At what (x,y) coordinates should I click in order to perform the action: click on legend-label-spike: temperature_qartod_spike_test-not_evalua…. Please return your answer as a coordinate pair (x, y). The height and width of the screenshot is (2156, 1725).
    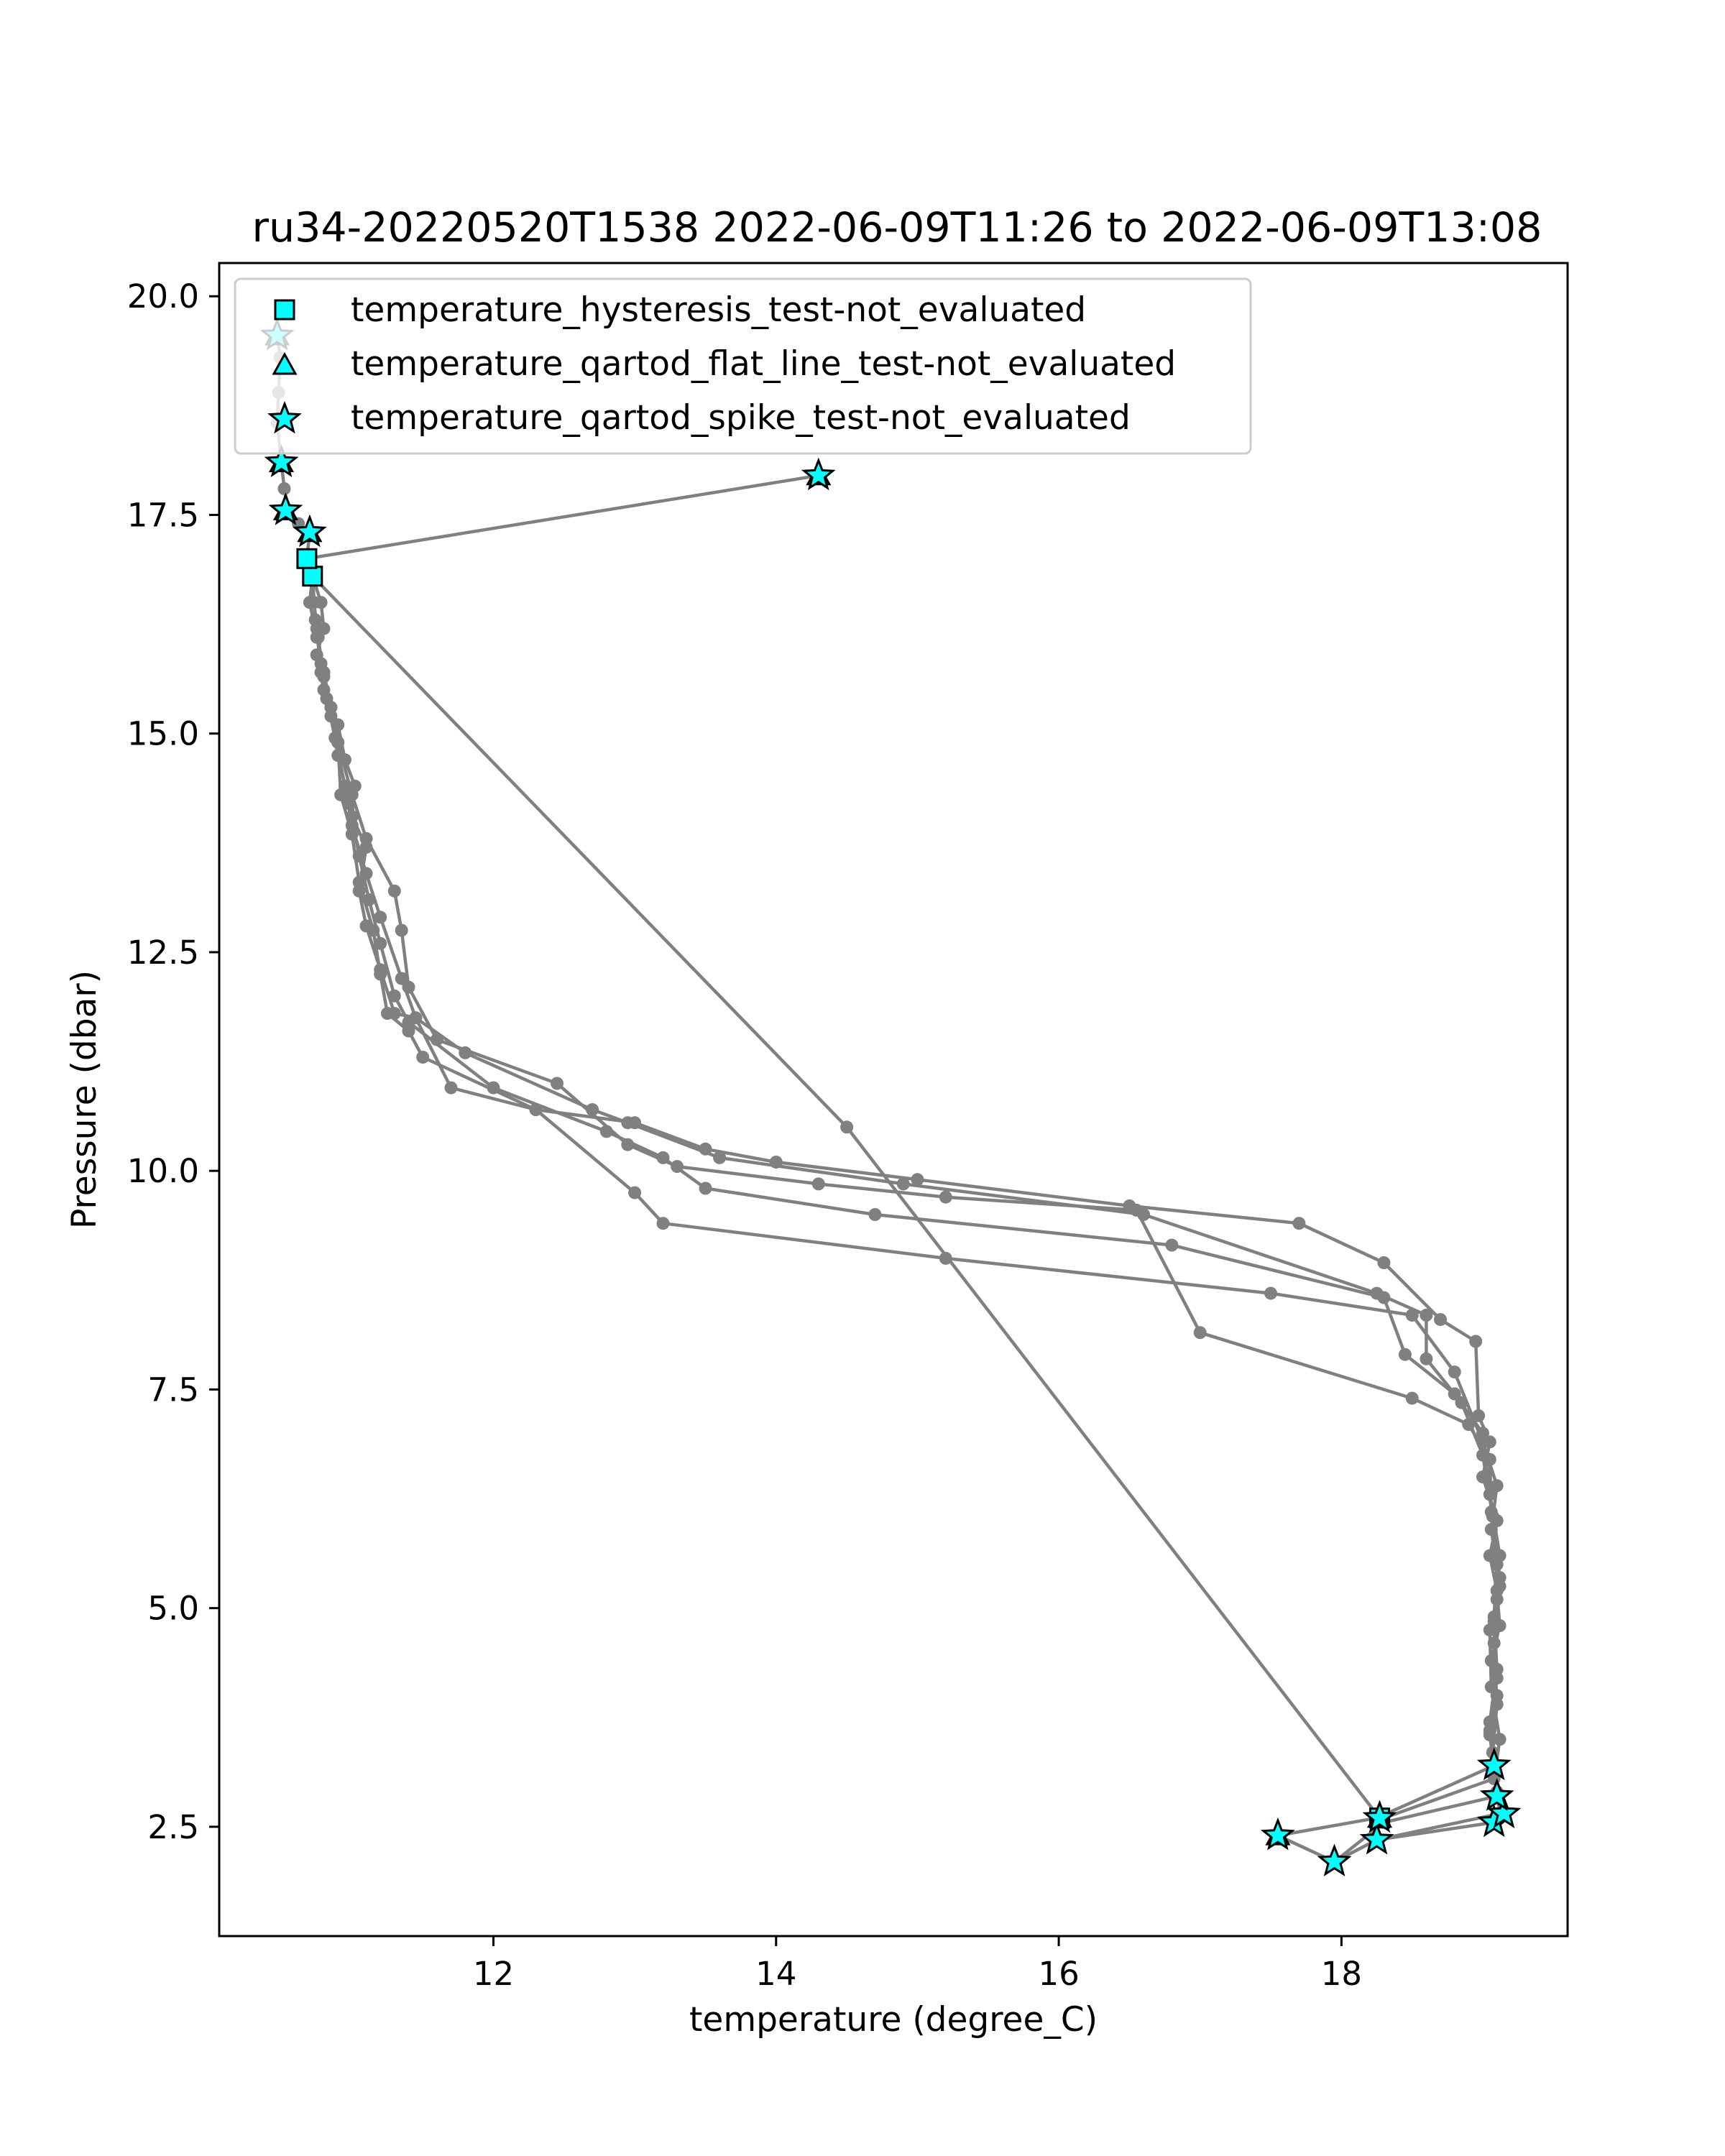
    Looking at the image, I should click on (741, 418).